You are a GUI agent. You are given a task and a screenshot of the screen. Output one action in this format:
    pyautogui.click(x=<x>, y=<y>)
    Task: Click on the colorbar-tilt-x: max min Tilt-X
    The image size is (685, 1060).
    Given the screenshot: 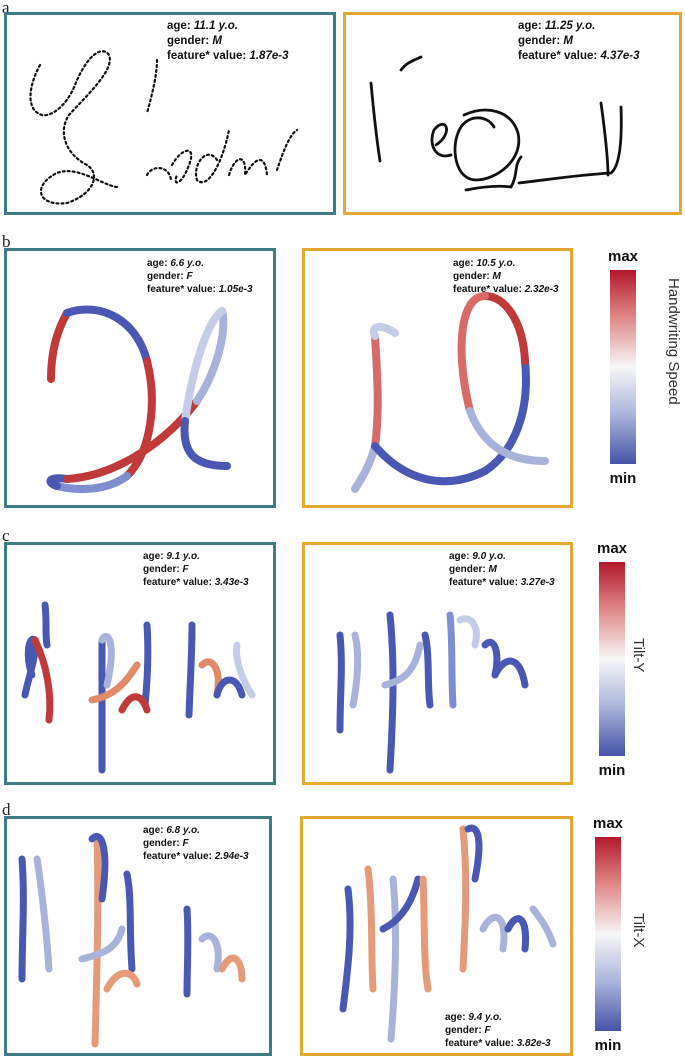 What is the action you would take?
    pyautogui.click(x=633, y=937)
    